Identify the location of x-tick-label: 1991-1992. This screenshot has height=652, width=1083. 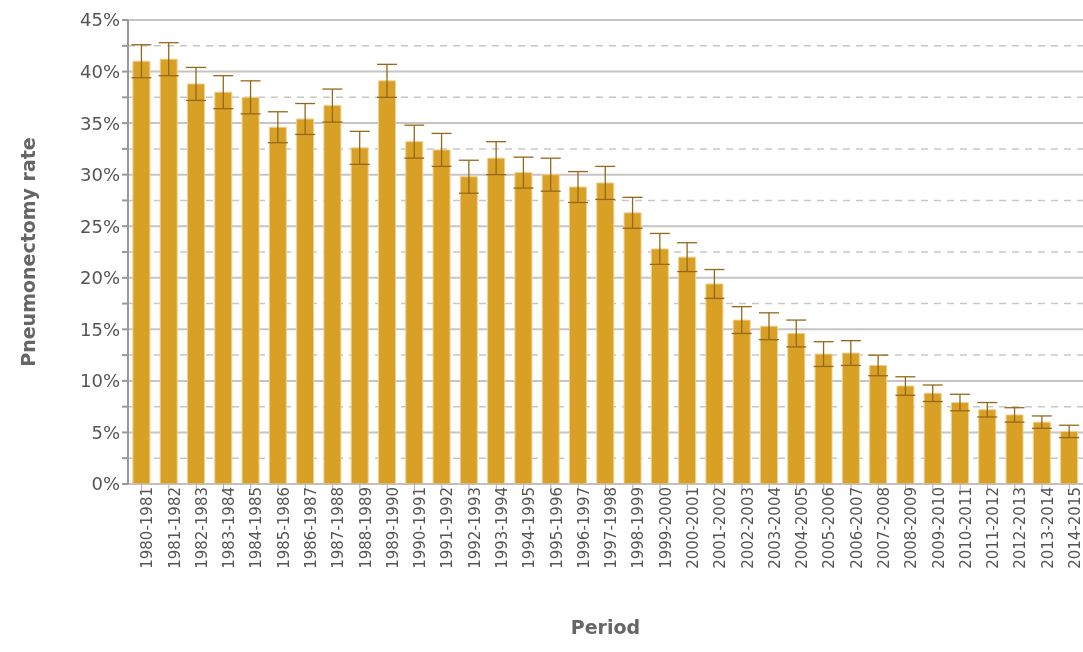
(447, 528).